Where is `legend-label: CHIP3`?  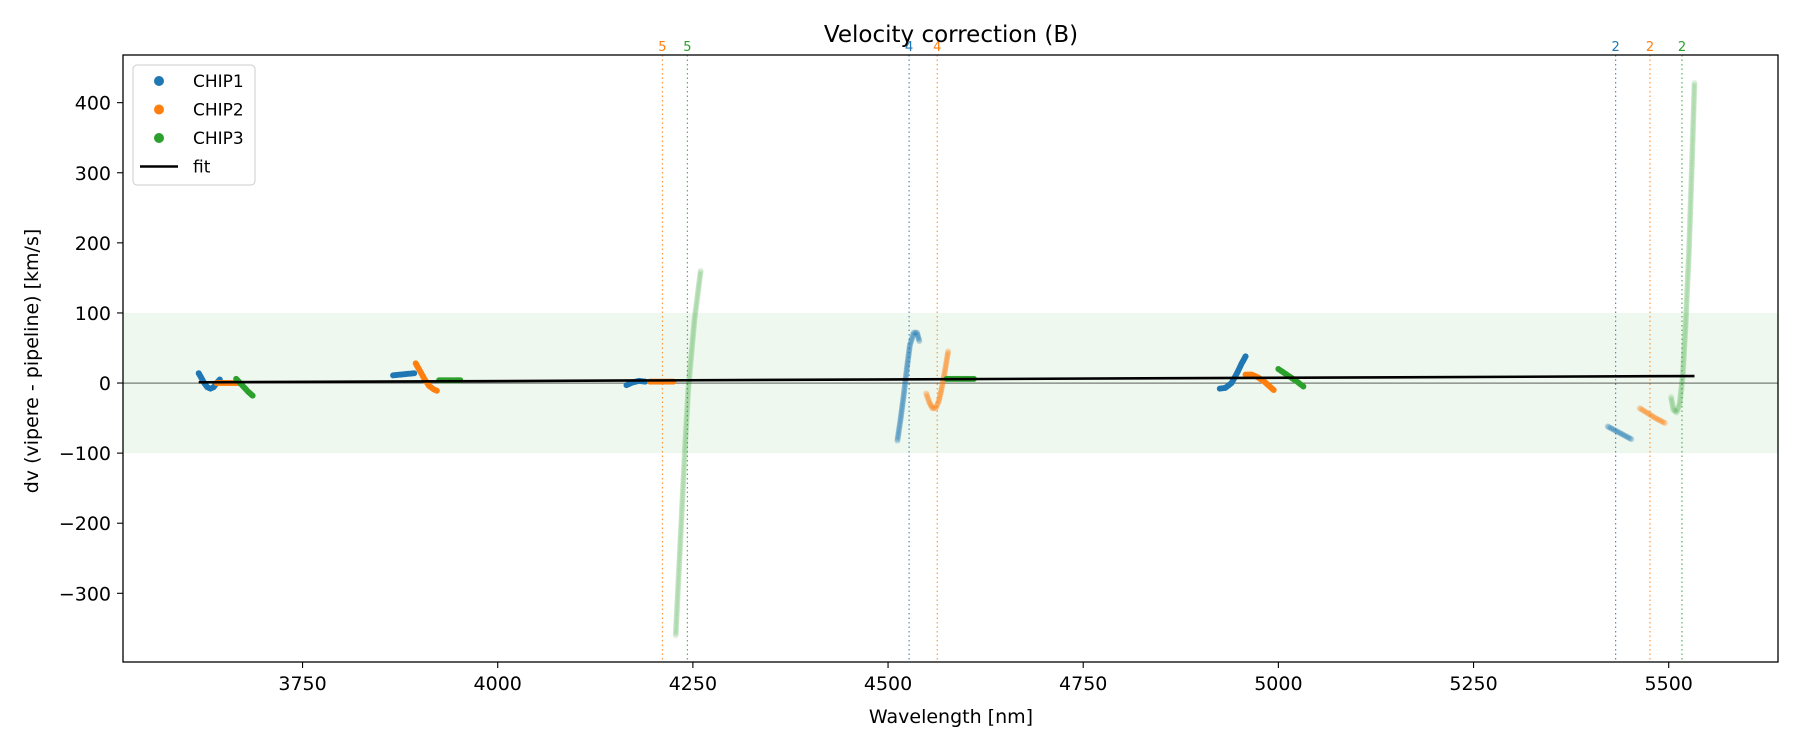
legend-label: CHIP3 is located at coordinates (218, 139).